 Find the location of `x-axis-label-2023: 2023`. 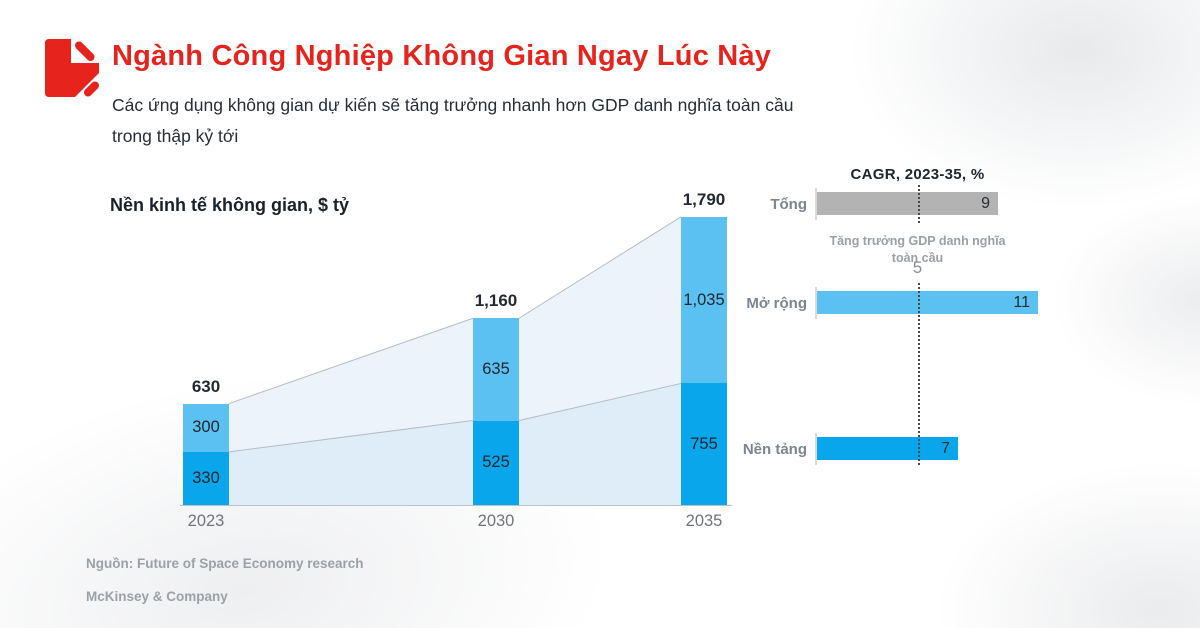

x-axis-label-2023: 2023 is located at coordinates (206, 521).